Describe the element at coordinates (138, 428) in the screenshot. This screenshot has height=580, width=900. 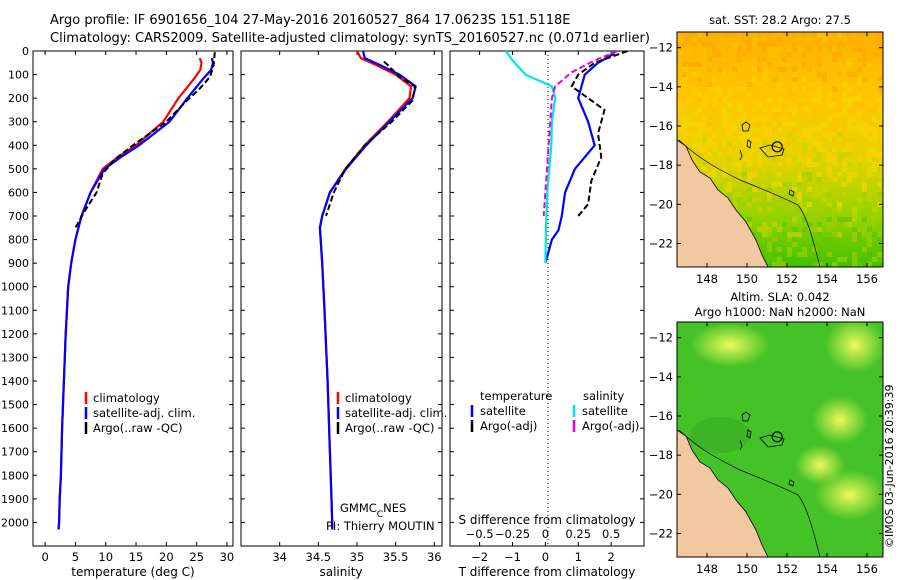
I see `legend-label-argo: Argo(..raw -QC)` at that location.